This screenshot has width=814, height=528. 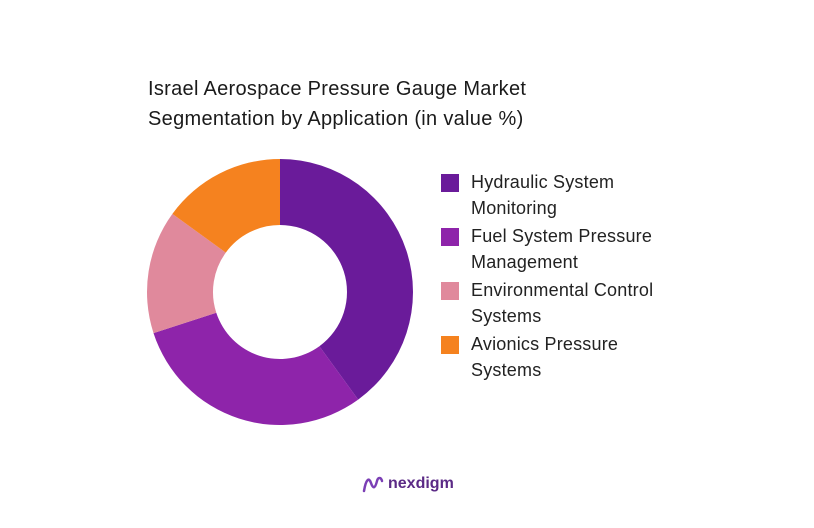 I want to click on legend-item: Environmental Control Systems, so click(x=581, y=303).